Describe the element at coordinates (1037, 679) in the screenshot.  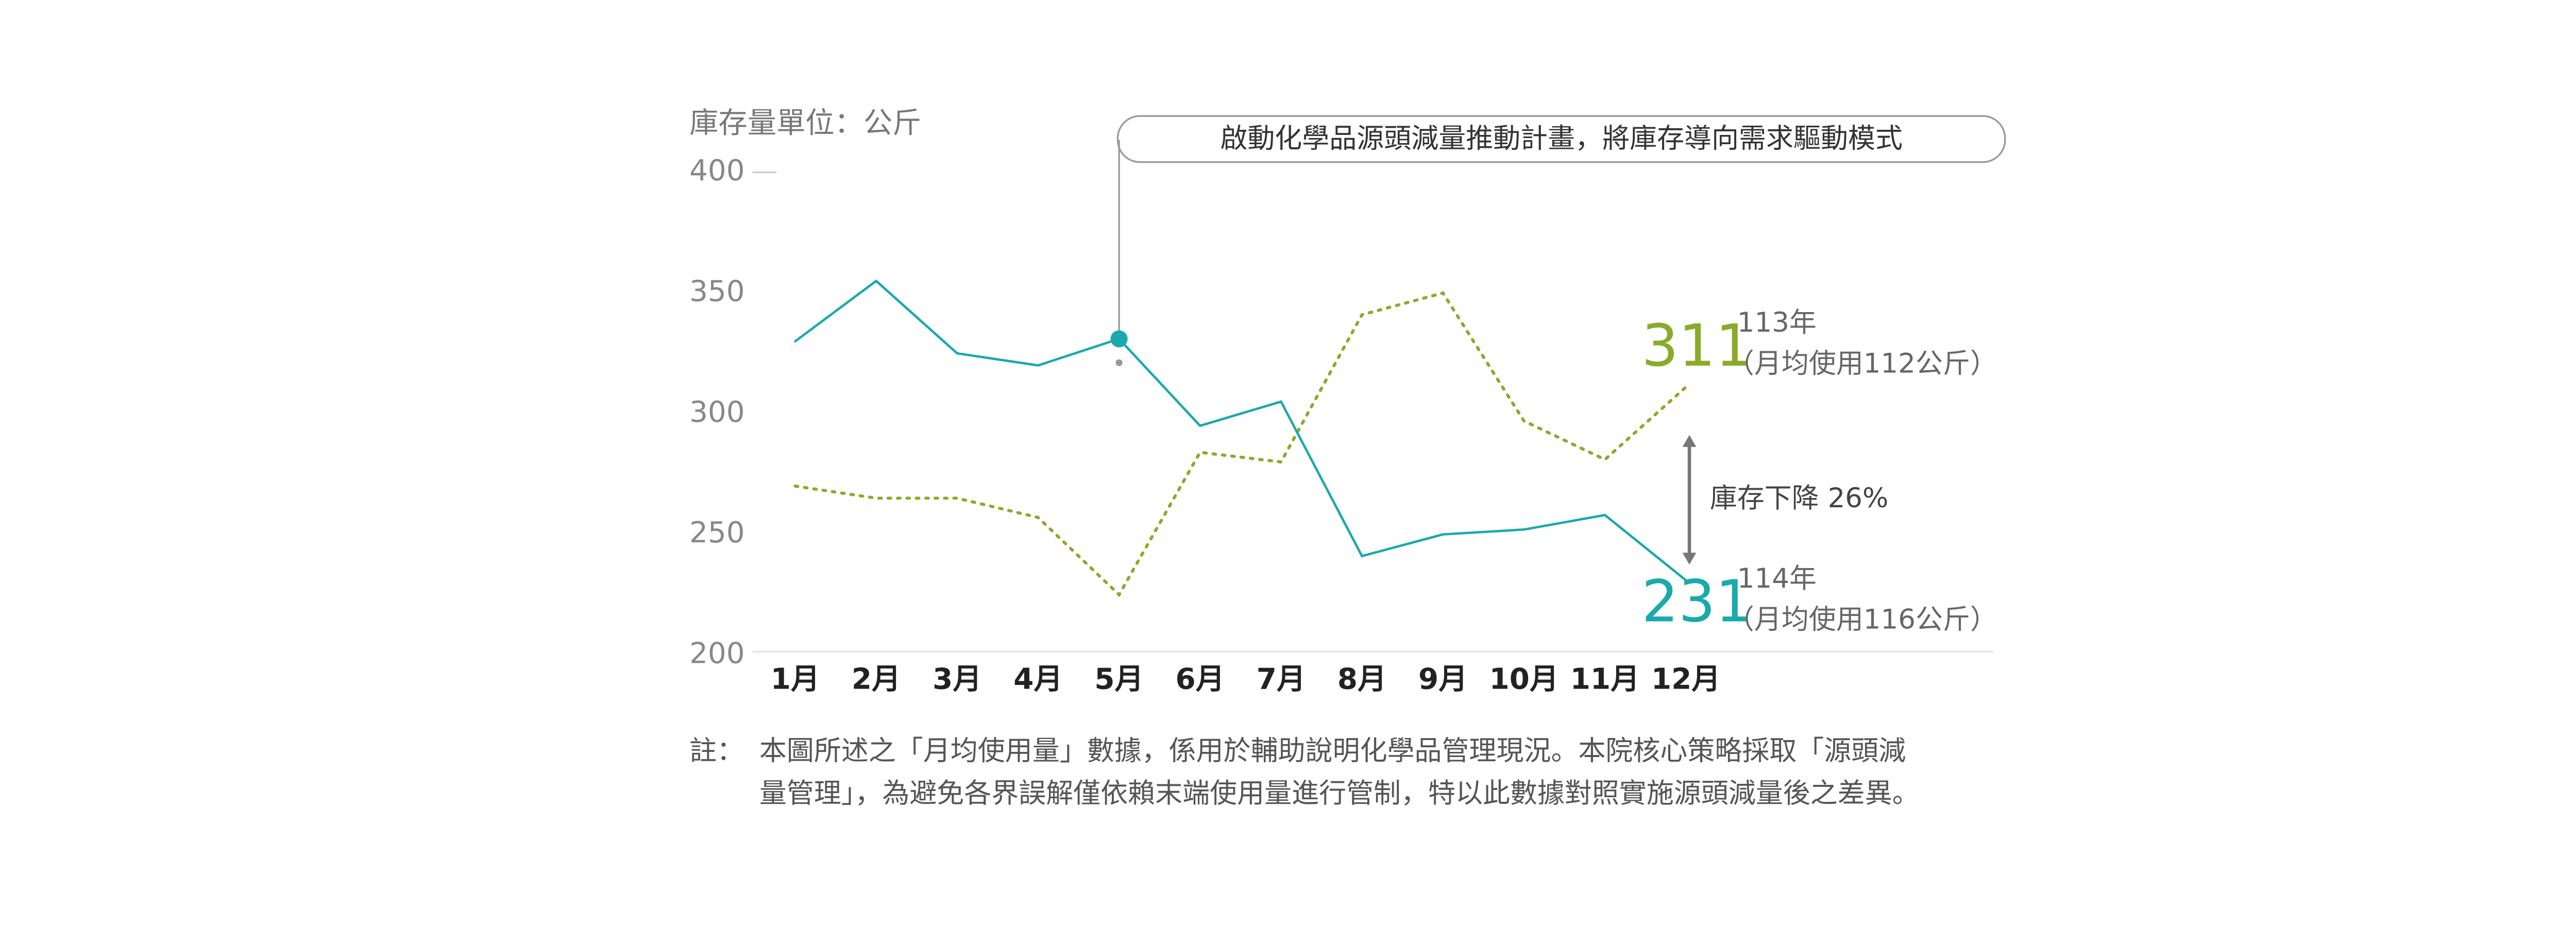
I see `x-tick-label: 4月` at that location.